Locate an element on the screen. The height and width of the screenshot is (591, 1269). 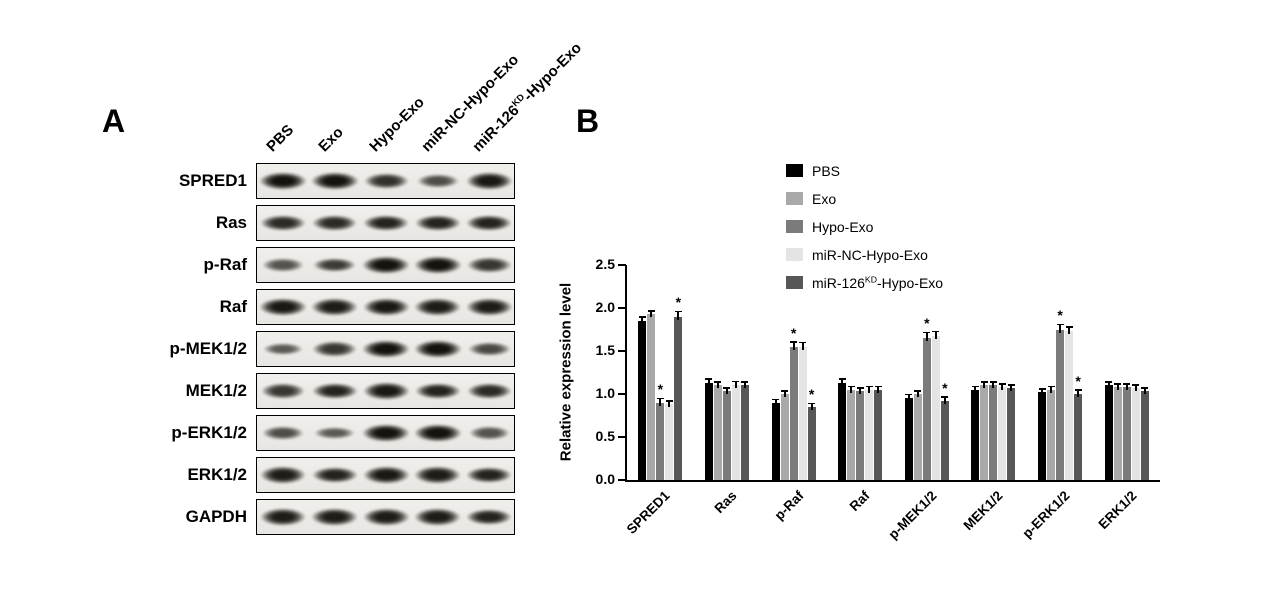
blot-row-label: p-ERK1/2 is located at coordinates (209, 432).